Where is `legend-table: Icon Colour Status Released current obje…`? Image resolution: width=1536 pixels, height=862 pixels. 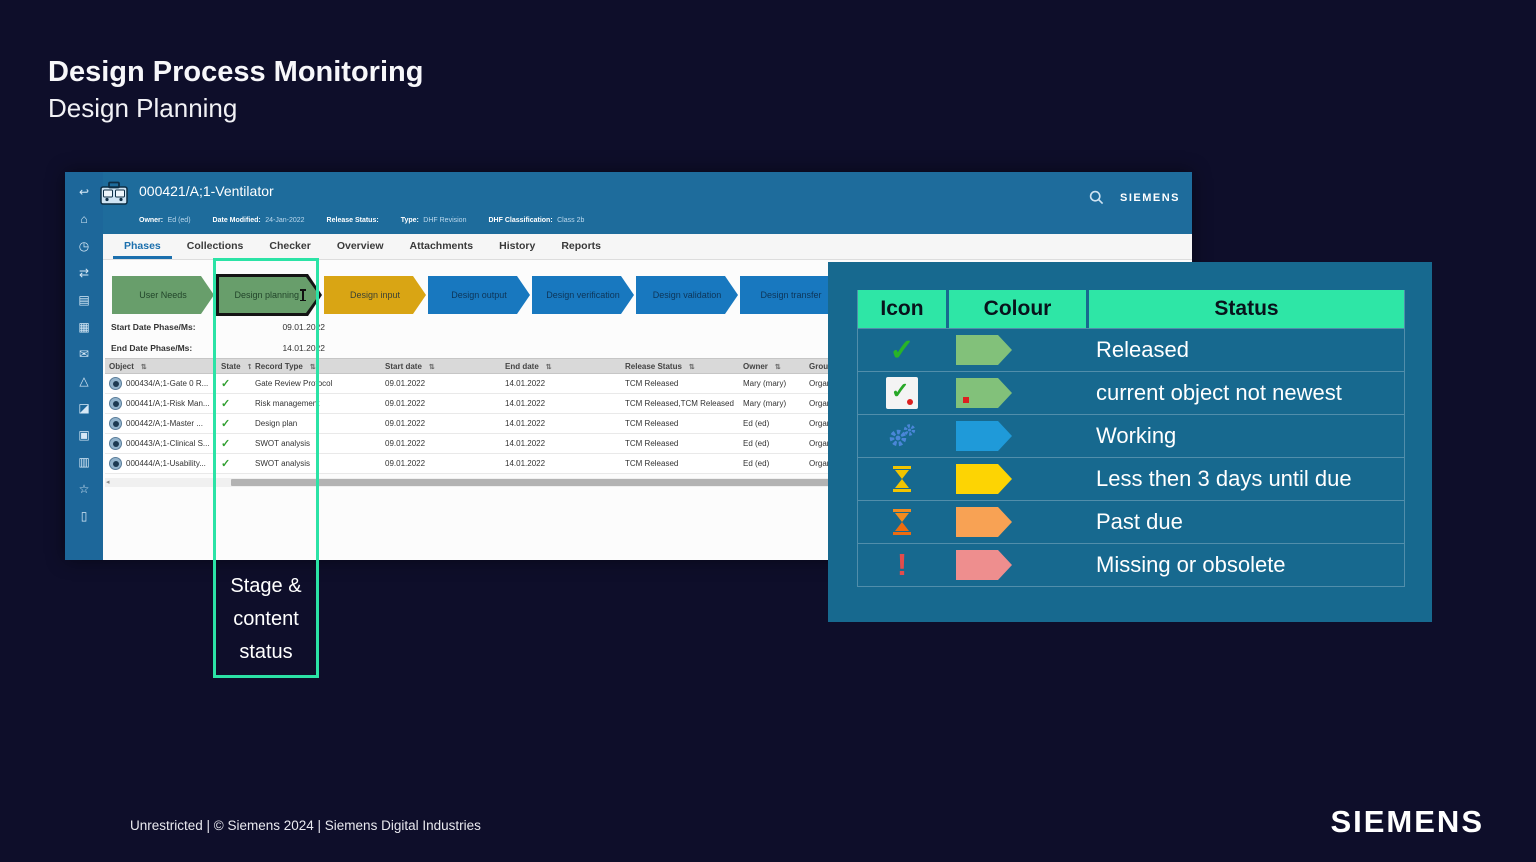 legend-table: Icon Colour Status Released current obje… is located at coordinates (1131, 438).